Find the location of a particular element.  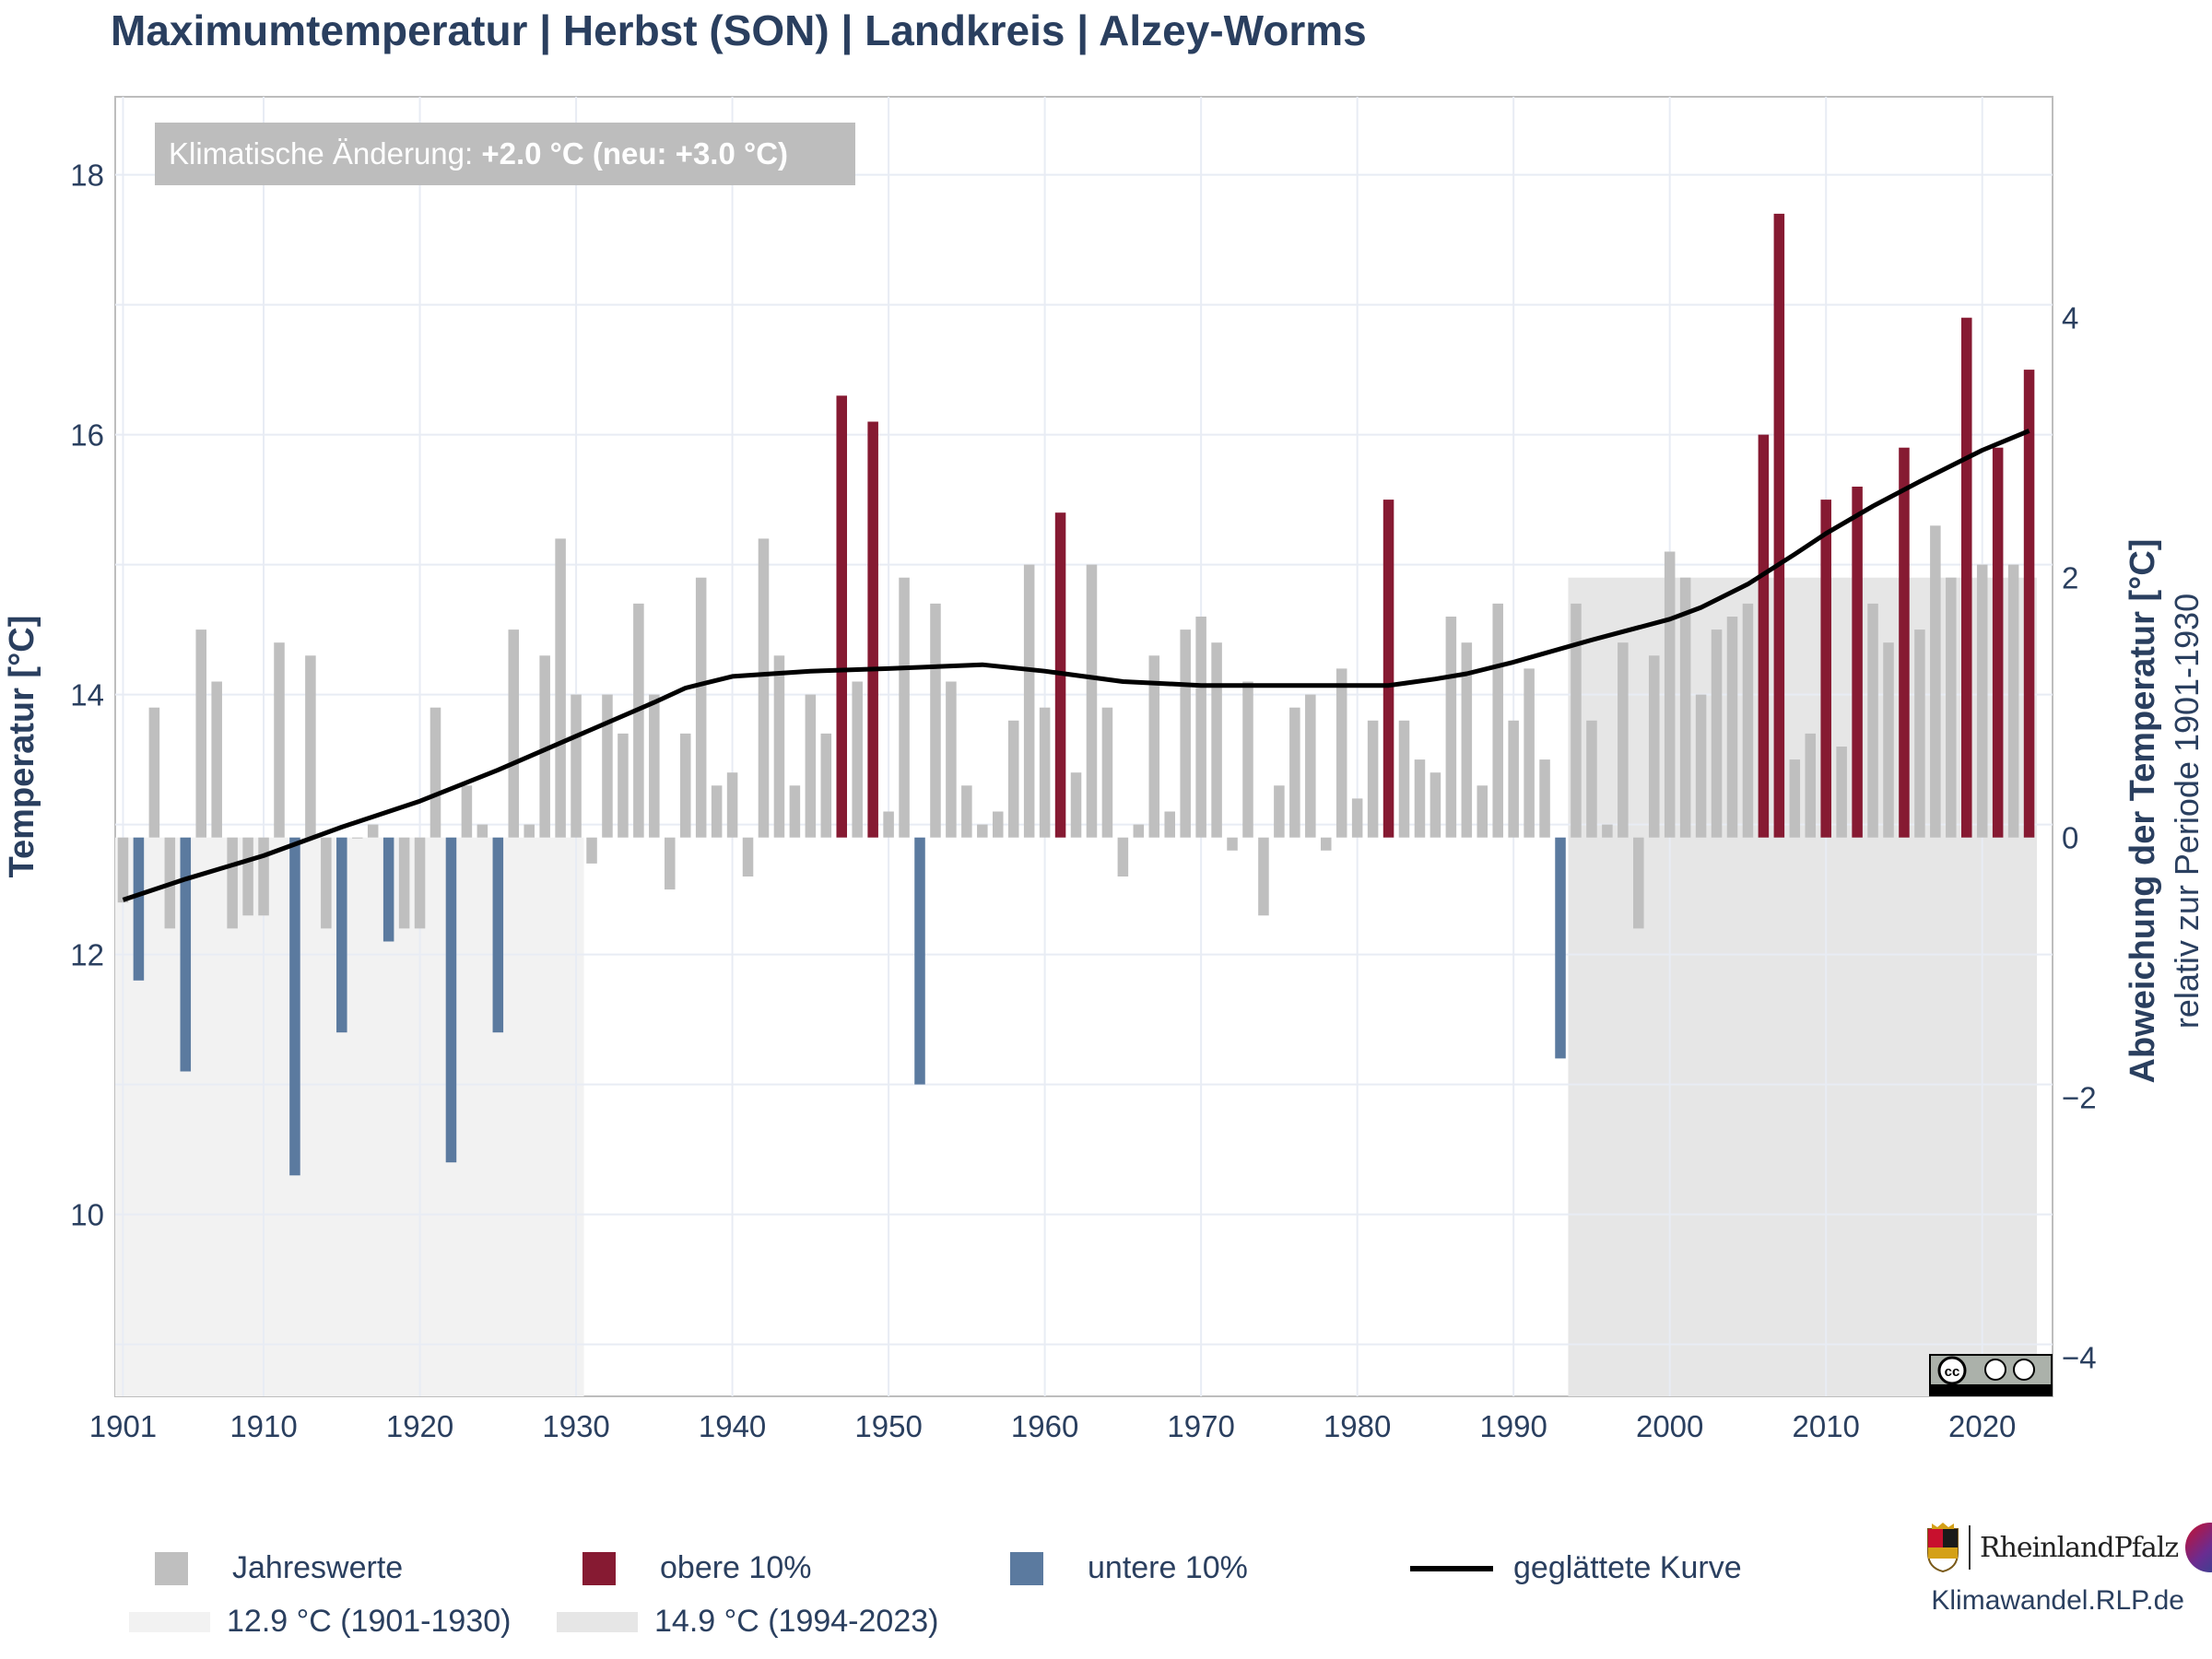

bar-1980 is located at coordinates (1357, 818).